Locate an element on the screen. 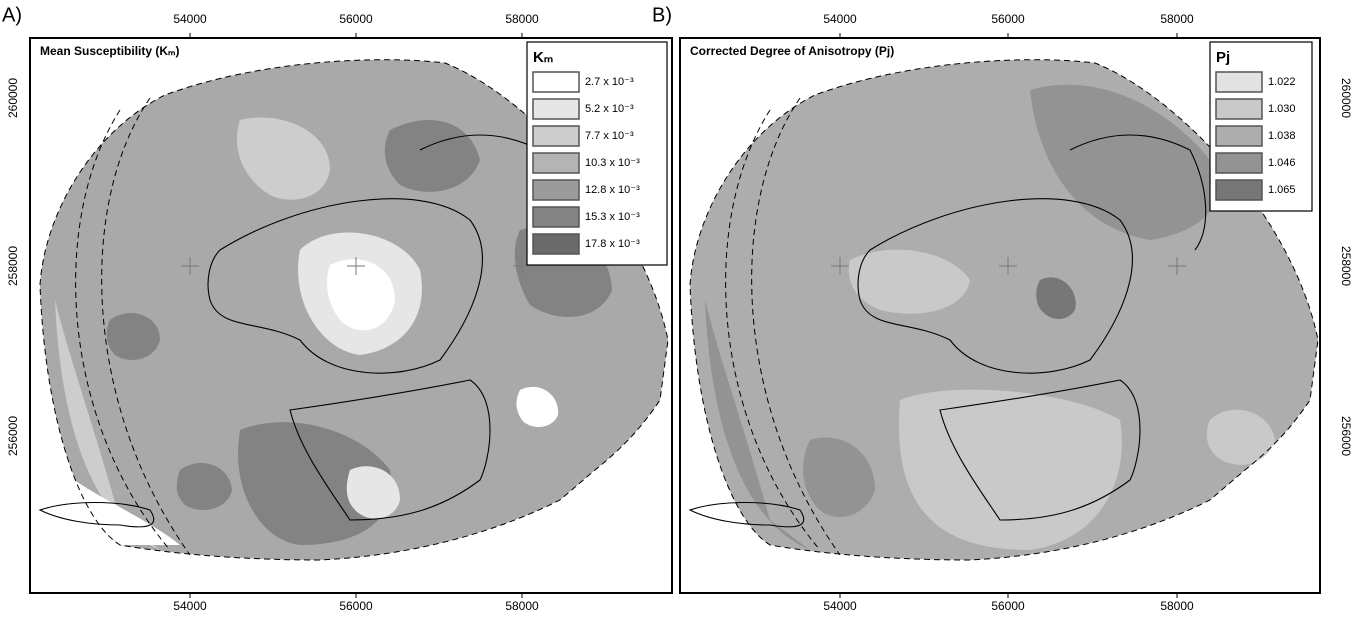 This screenshot has height=621, width=1359. panel-title: Corrected Degree of Anisotropy (Pj) is located at coordinates (792, 51).